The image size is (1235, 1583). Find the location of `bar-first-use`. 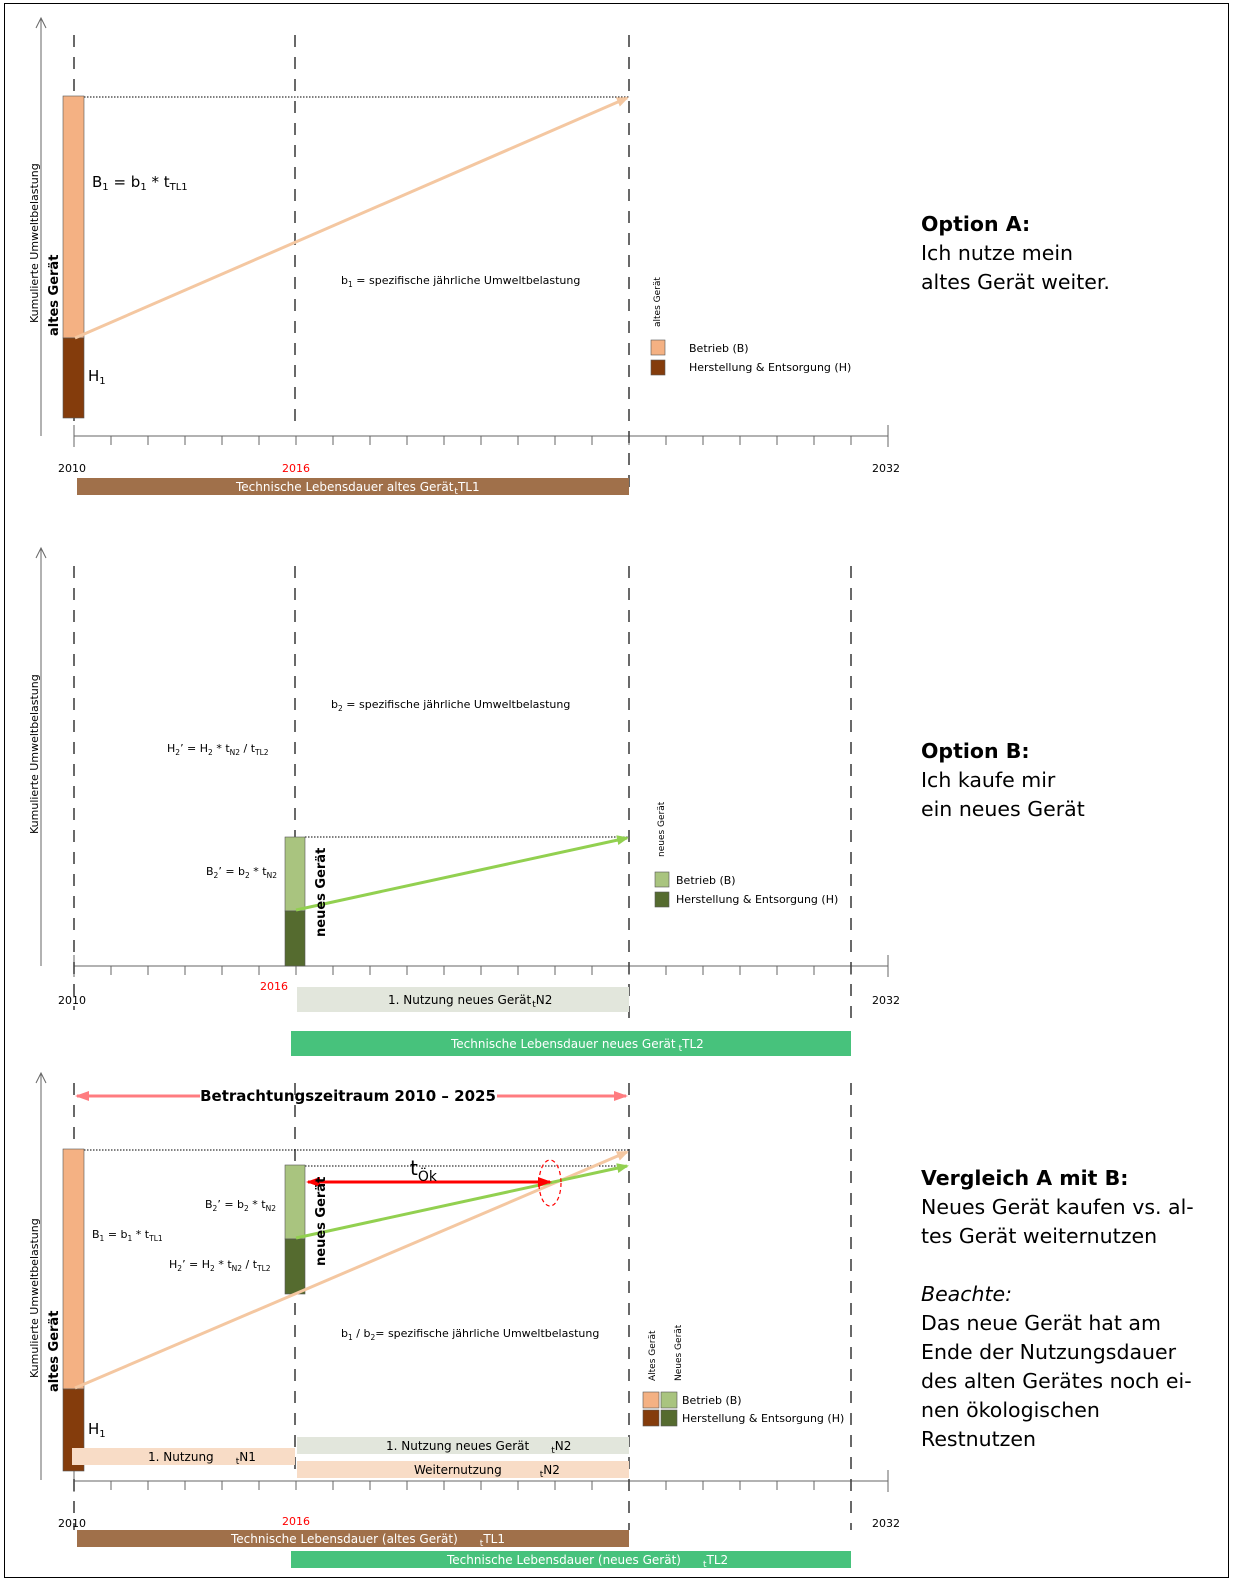

bar-first-use is located at coordinates (183, 1456).